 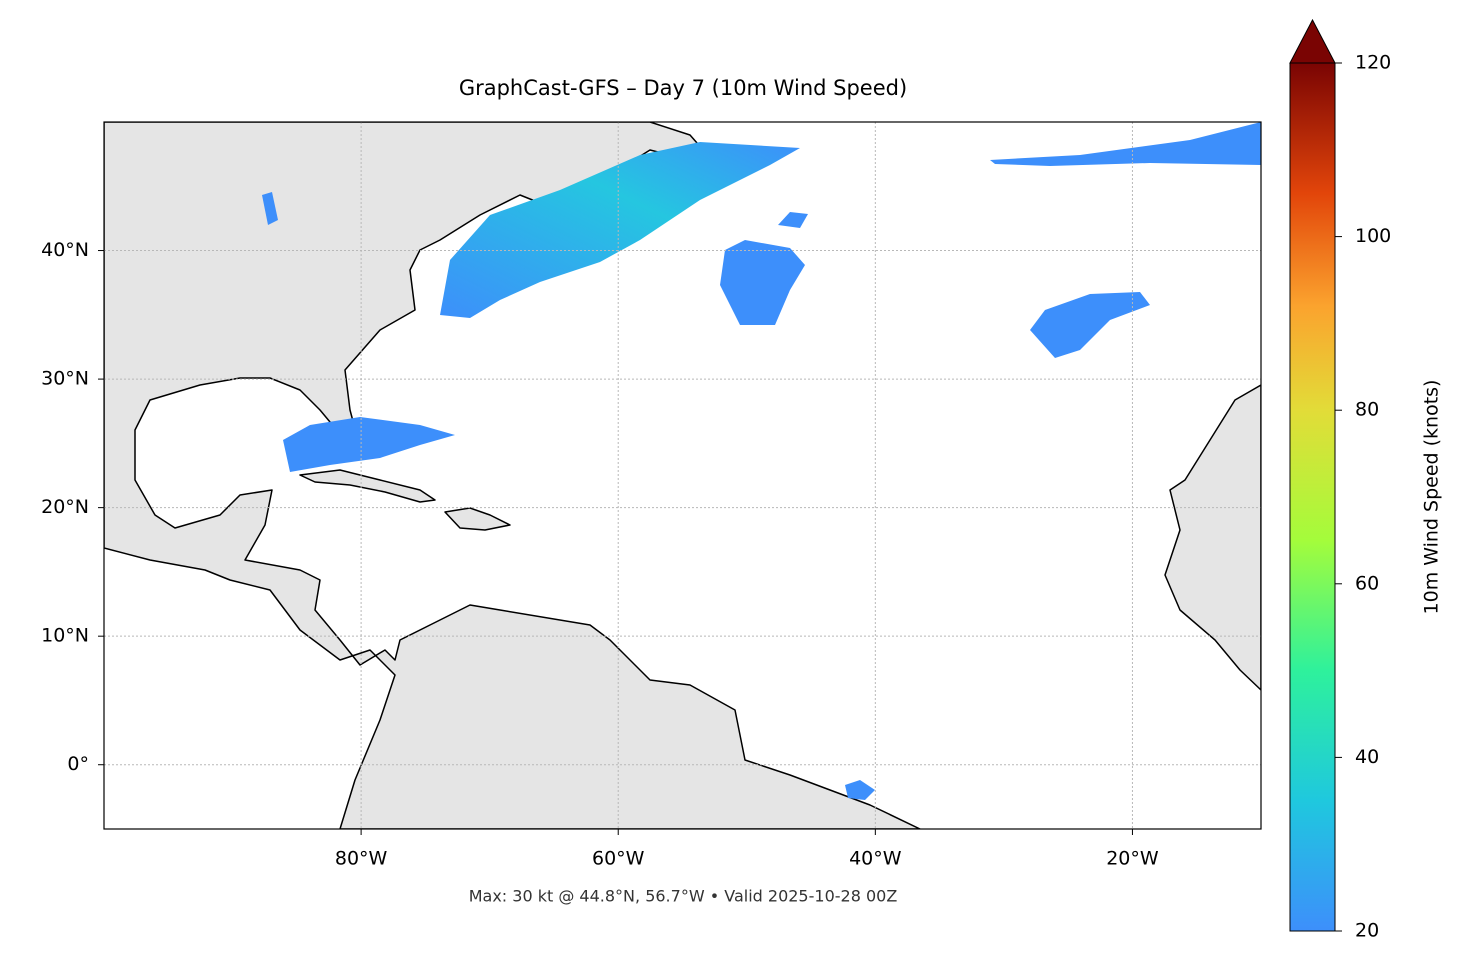 What do you see at coordinates (367, 486) in the screenshot?
I see `land-cuba` at bounding box center [367, 486].